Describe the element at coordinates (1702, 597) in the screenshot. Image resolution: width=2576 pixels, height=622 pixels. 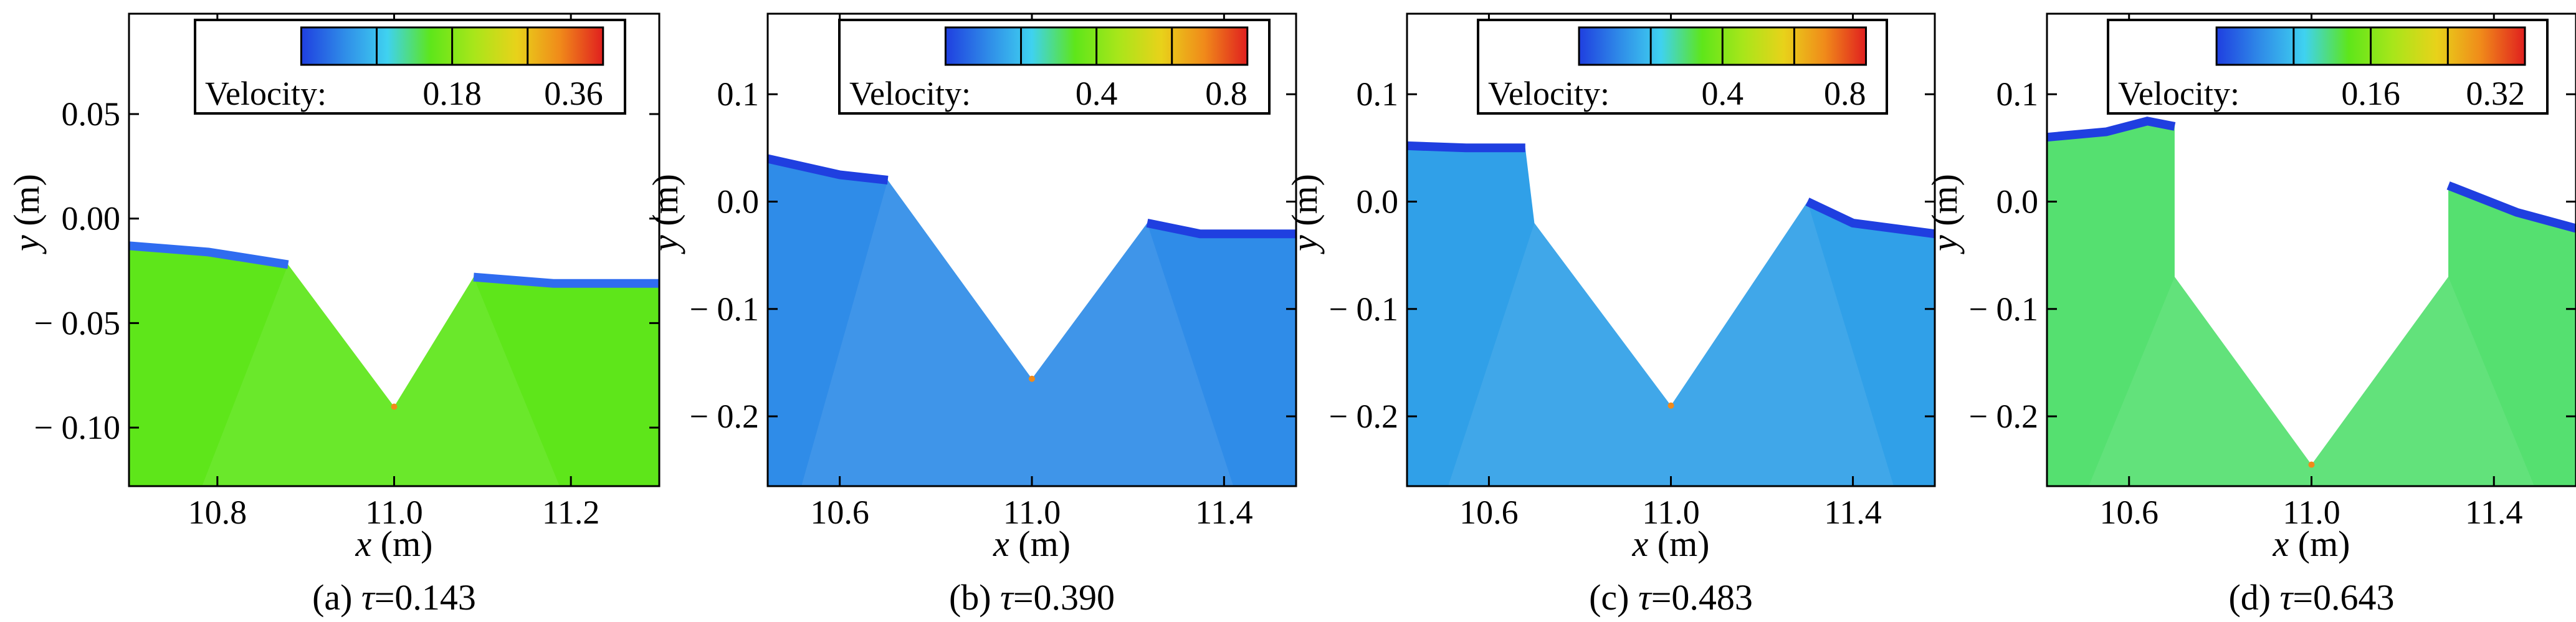
I see `caption-value: =0.483` at that location.